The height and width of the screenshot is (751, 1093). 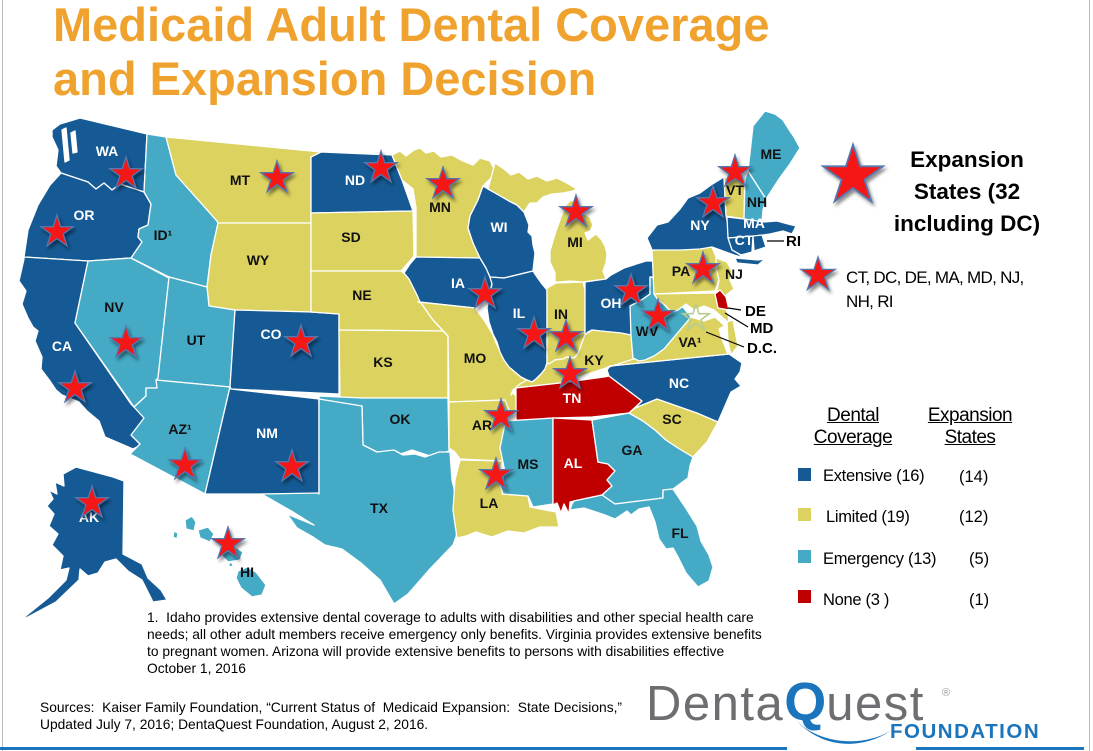 What do you see at coordinates (573, 463) in the screenshot?
I see `svg-text: AL` at bounding box center [573, 463].